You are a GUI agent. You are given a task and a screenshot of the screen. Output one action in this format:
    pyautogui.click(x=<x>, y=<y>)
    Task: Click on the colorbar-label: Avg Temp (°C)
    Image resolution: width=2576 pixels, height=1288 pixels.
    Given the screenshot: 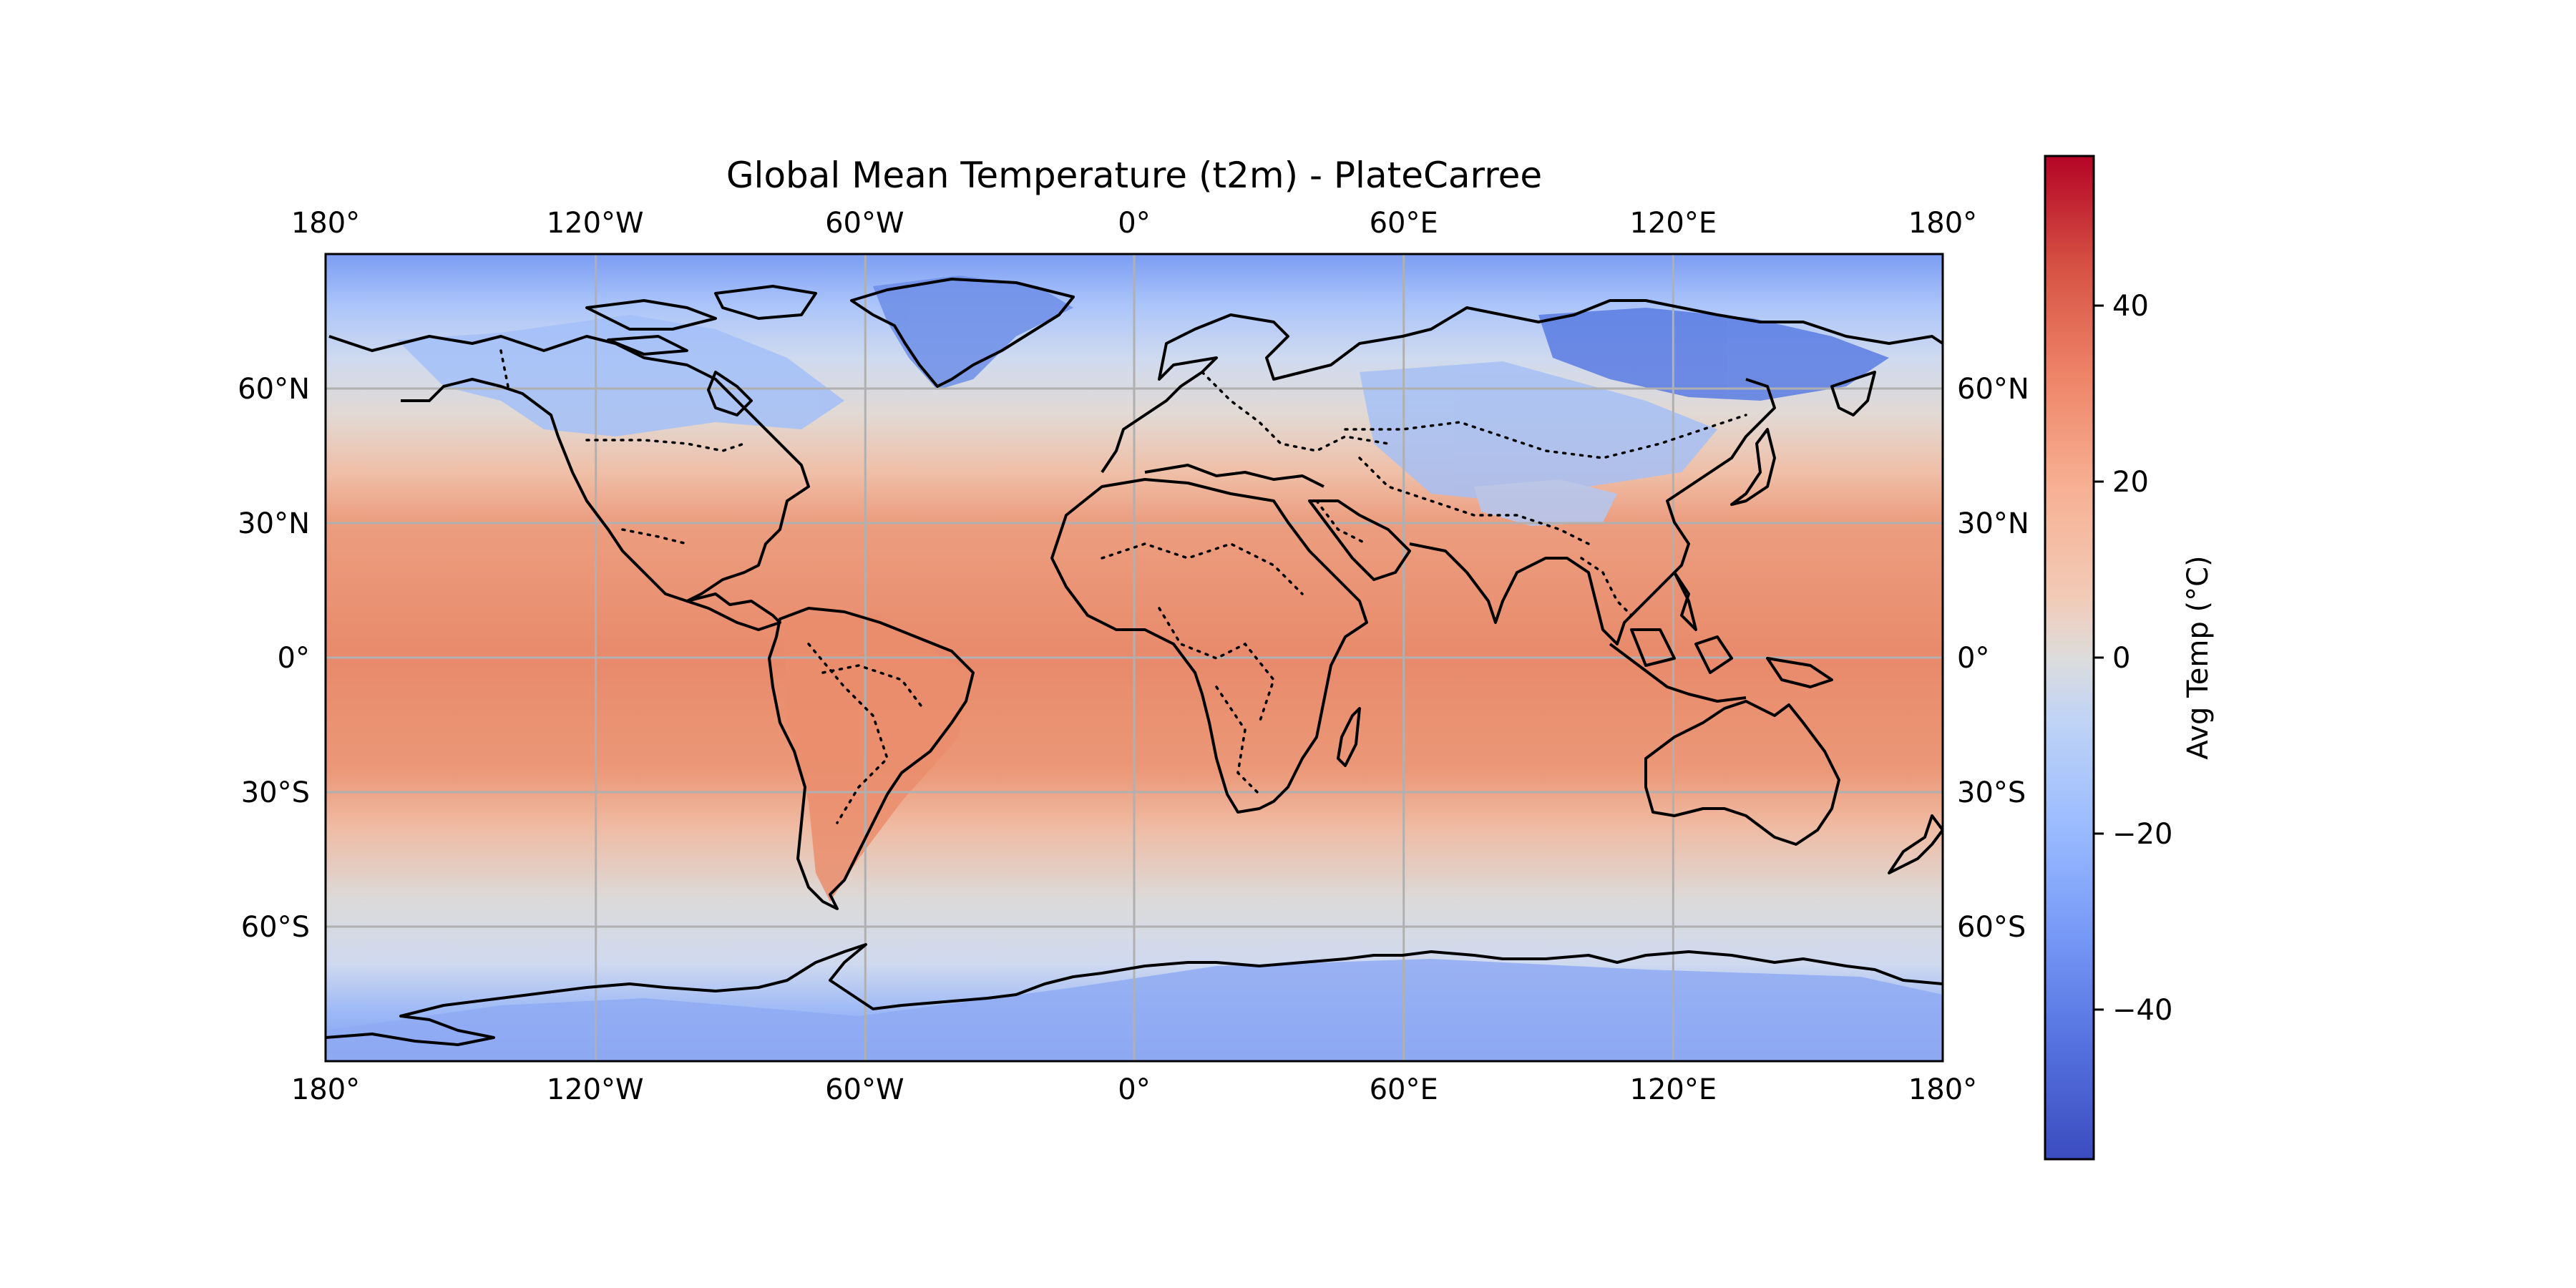 What is the action you would take?
    pyautogui.click(x=2198, y=657)
    